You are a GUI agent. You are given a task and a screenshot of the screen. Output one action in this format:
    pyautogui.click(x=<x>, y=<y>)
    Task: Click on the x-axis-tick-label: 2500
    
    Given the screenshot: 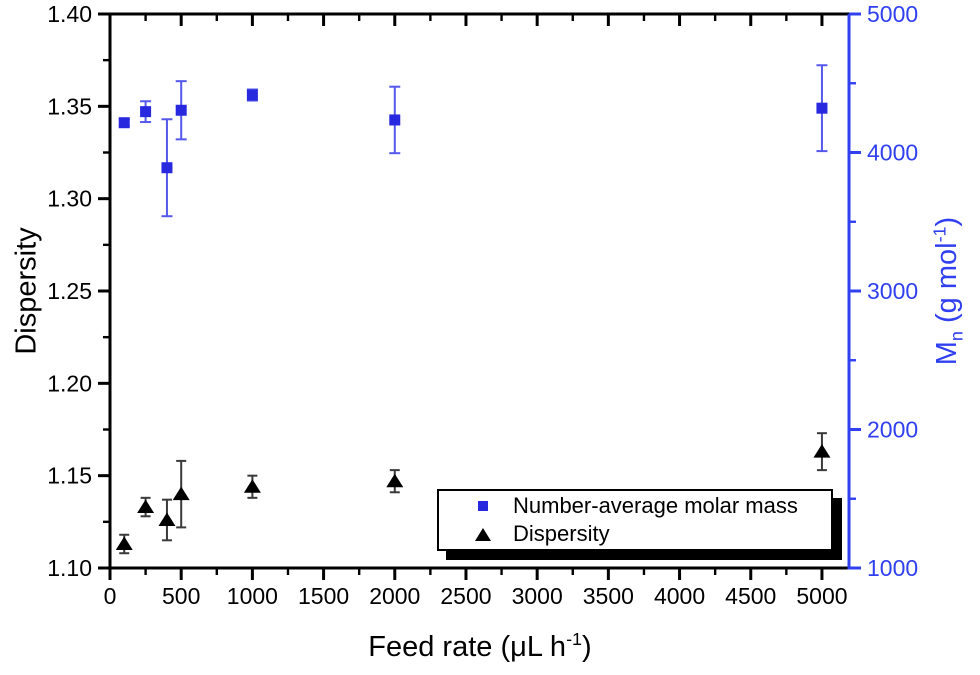 What is the action you would take?
    pyautogui.click(x=465, y=596)
    